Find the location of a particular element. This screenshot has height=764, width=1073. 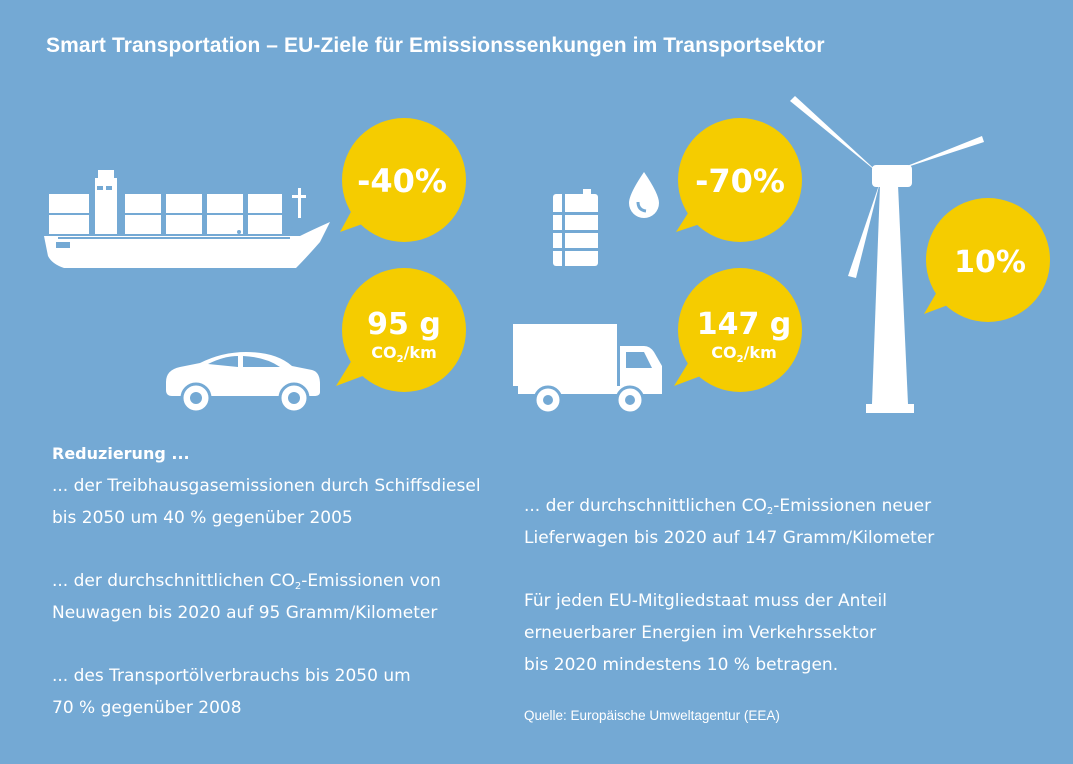

bubble-ship-value: -40% is located at coordinates (402, 181).